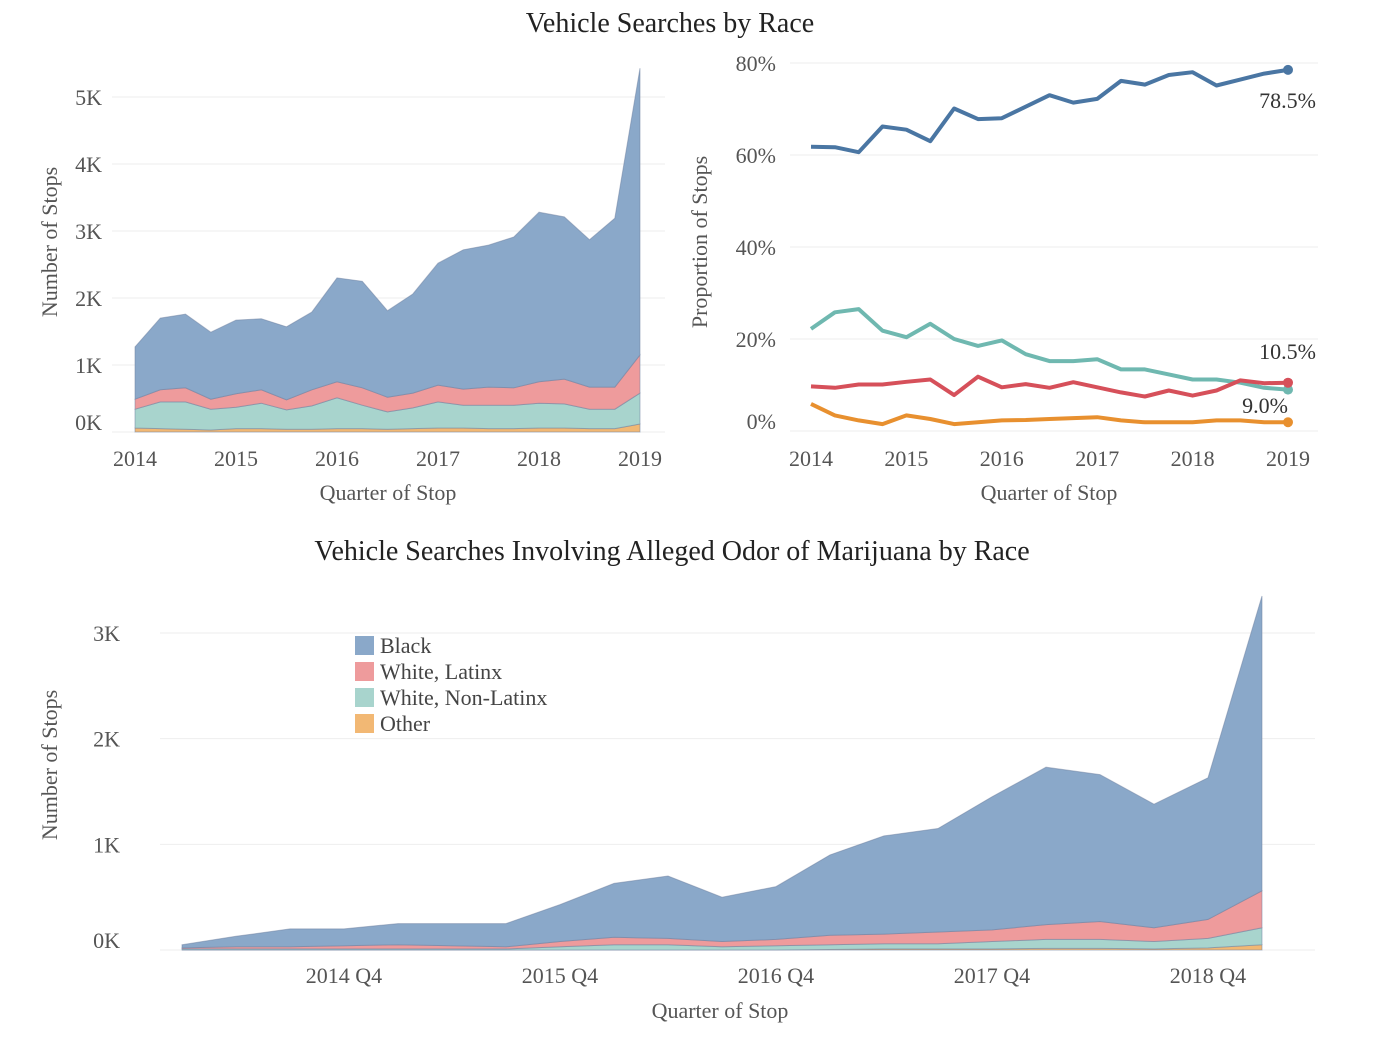 This screenshot has width=1400, height=1059. I want to click on proportions-x-tick-label: 2018, so click(1193, 458).